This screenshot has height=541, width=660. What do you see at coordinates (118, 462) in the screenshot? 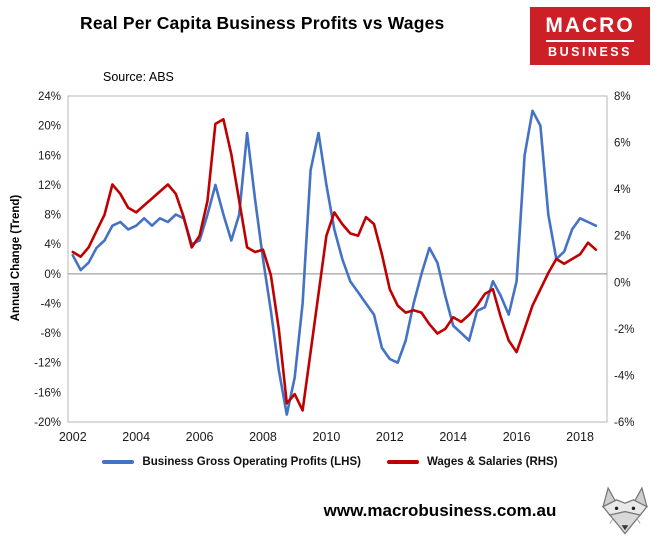
I see `blue-line-swatch` at bounding box center [118, 462].